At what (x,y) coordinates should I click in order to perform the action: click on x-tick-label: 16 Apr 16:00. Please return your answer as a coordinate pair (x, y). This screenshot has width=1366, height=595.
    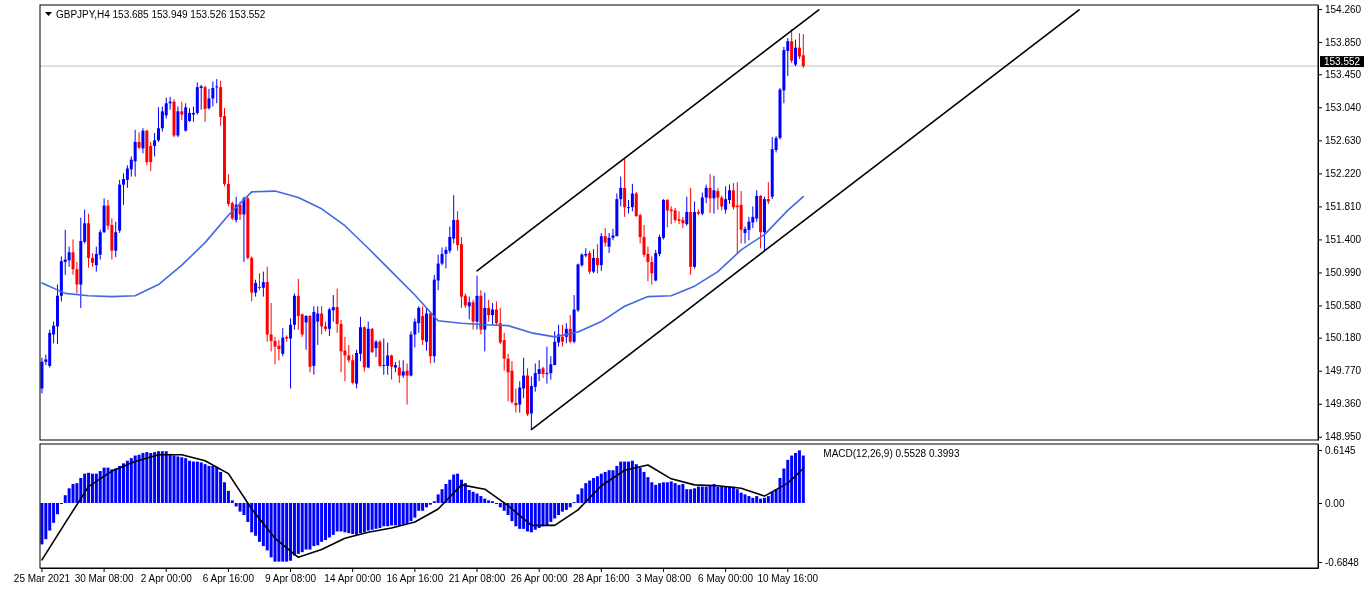
    Looking at the image, I should click on (415, 579).